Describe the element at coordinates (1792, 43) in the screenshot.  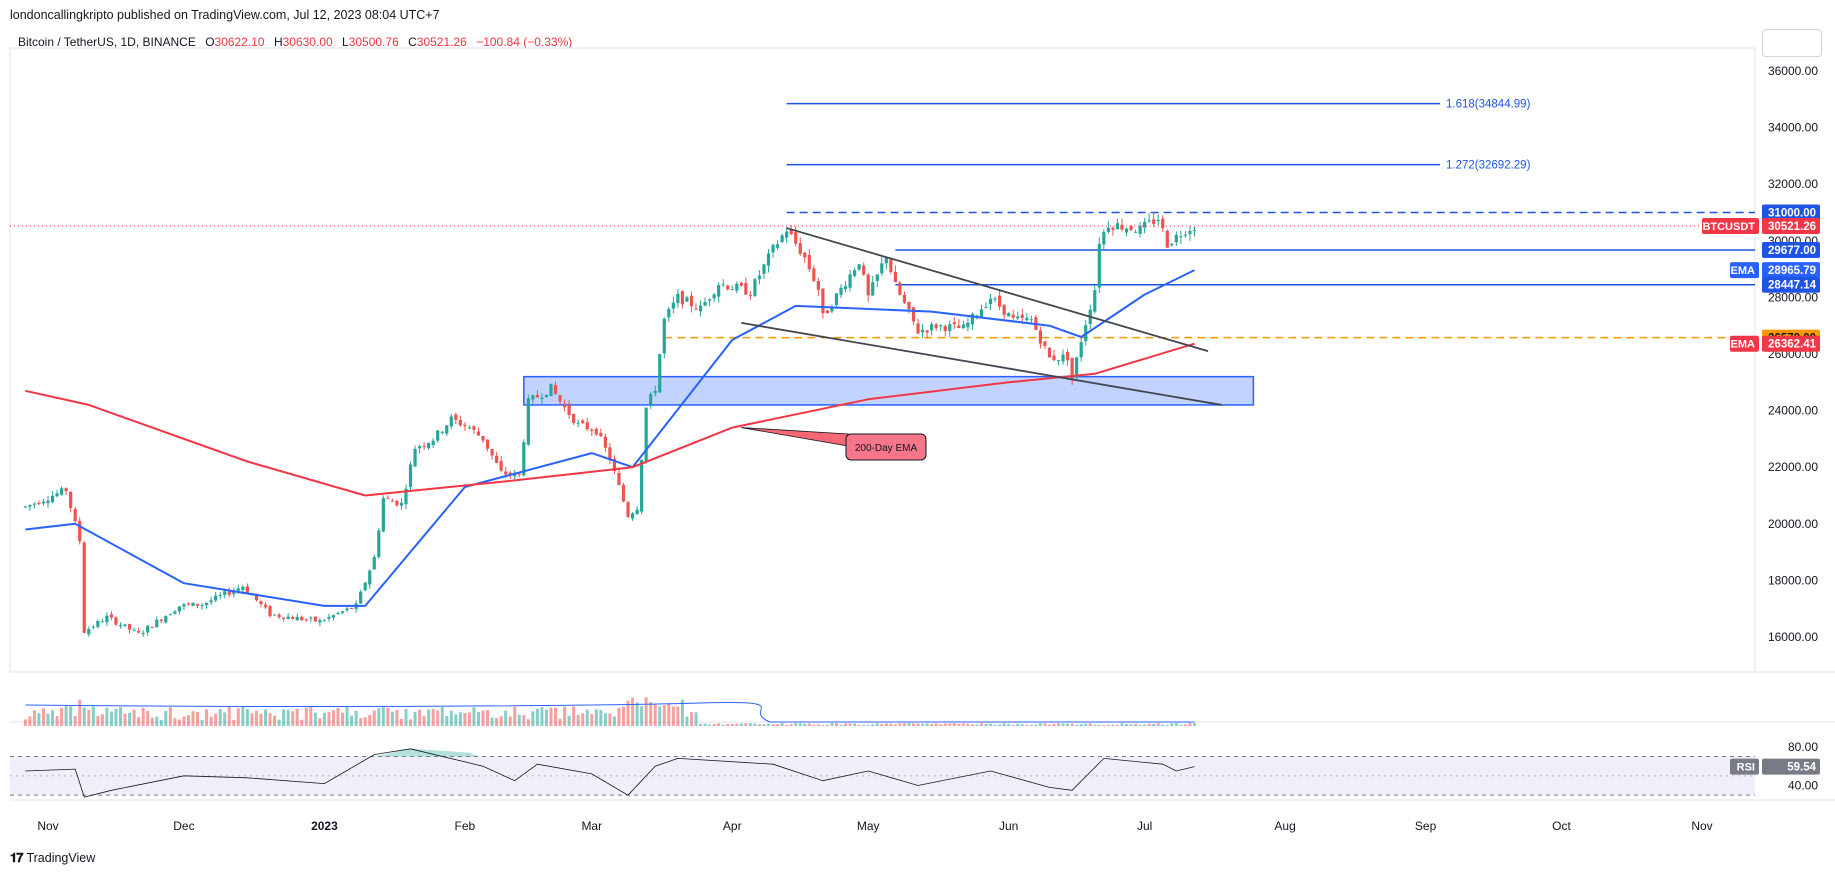
I see `chart-control-button` at that location.